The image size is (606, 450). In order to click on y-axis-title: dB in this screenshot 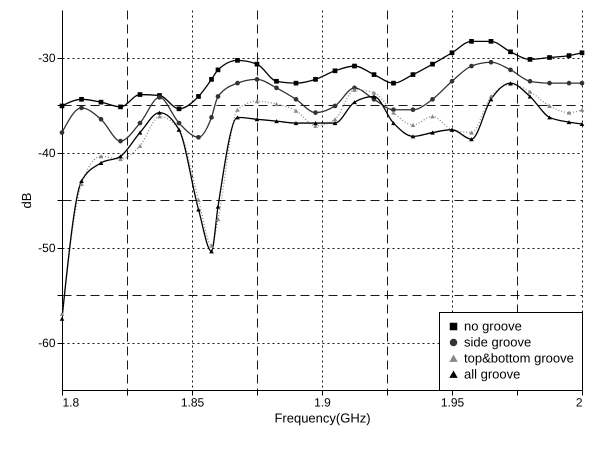, I will do `click(26, 200)`.